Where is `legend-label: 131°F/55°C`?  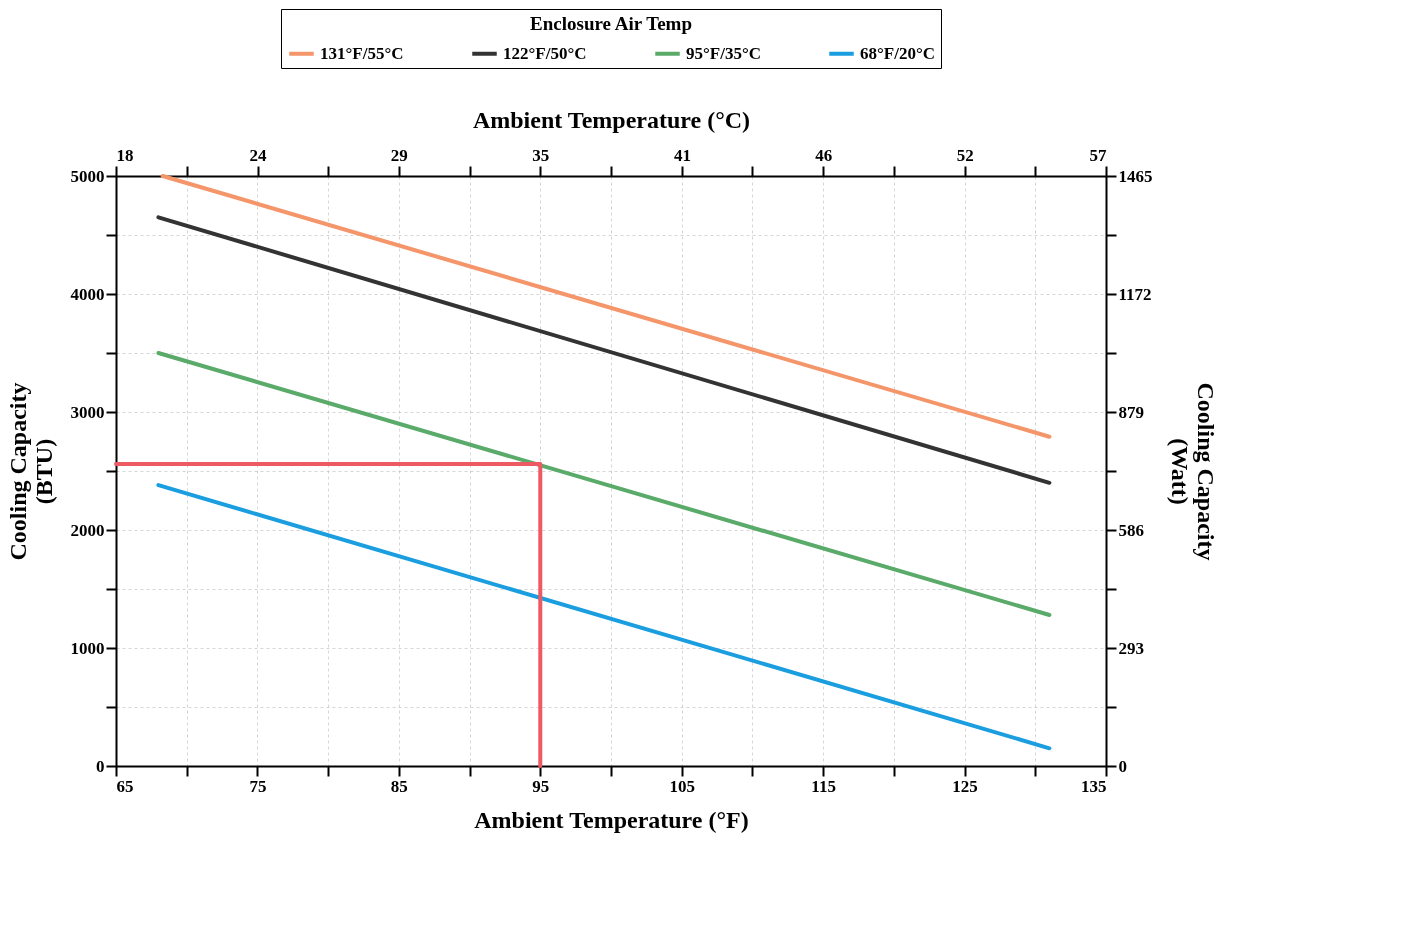 legend-label: 131°F/55°C is located at coordinates (362, 53).